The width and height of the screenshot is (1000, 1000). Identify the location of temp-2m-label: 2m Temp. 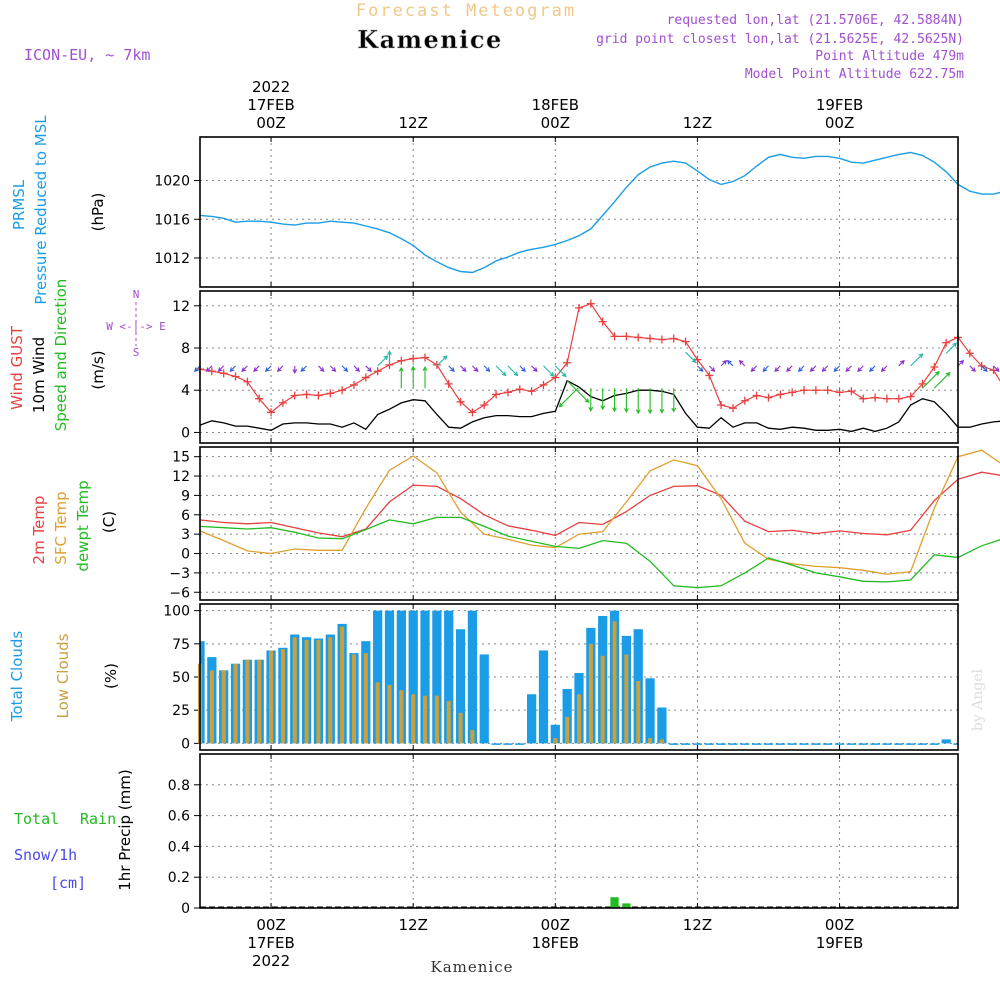
(39, 530).